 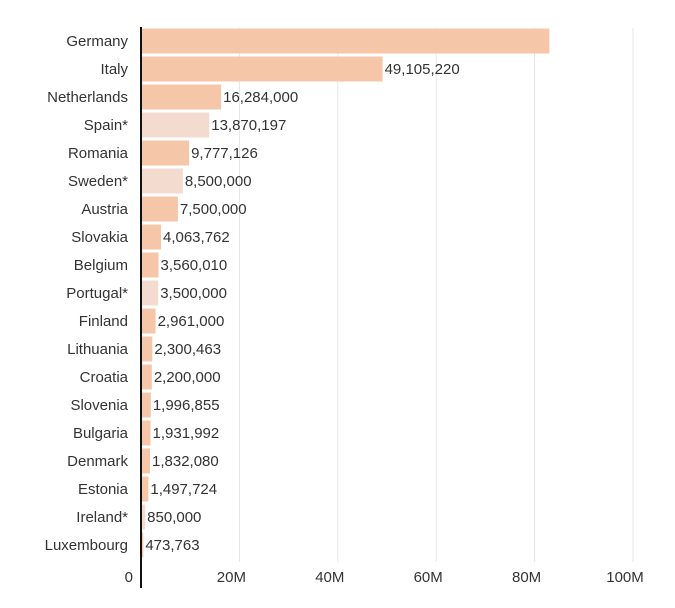 What do you see at coordinates (194, 265) in the screenshot?
I see `value-label: 3,560,010` at bounding box center [194, 265].